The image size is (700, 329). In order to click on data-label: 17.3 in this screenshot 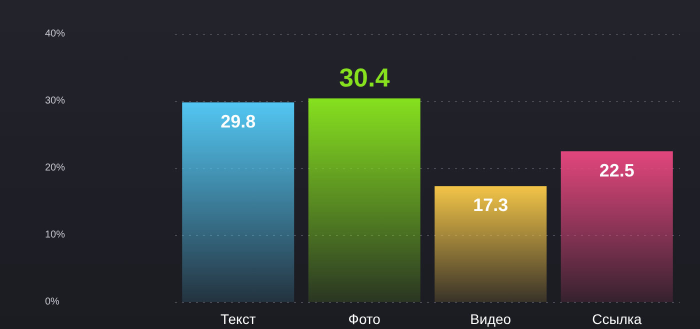, I will do `click(490, 205)`.